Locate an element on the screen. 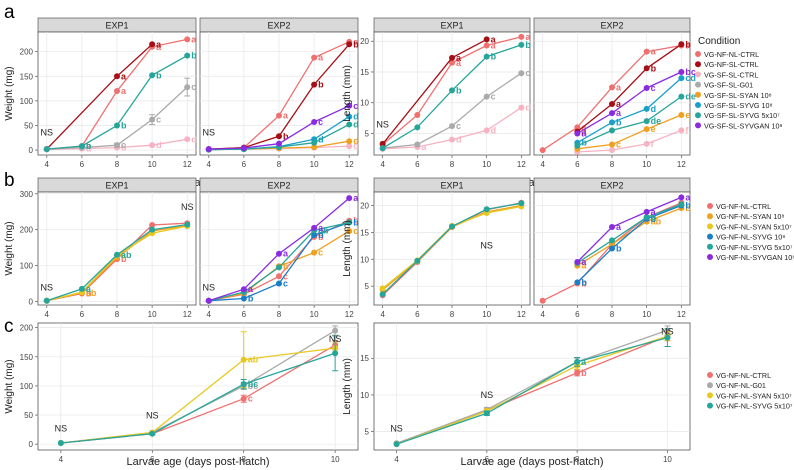  facet-strip-label: EXP2 is located at coordinates (278, 26).